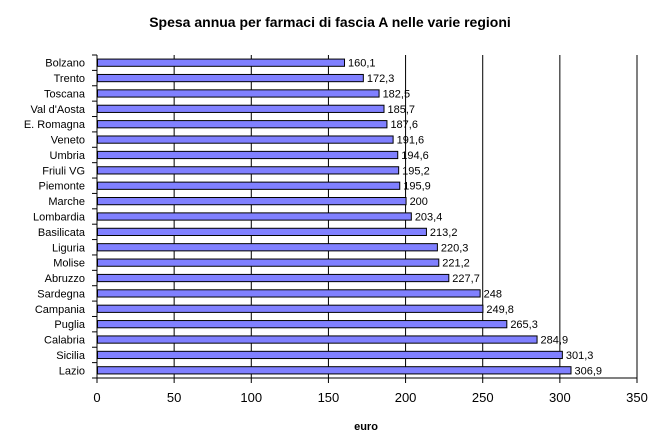 This screenshot has width=653, height=442. I want to click on category-label: Sardegna, so click(61, 294).